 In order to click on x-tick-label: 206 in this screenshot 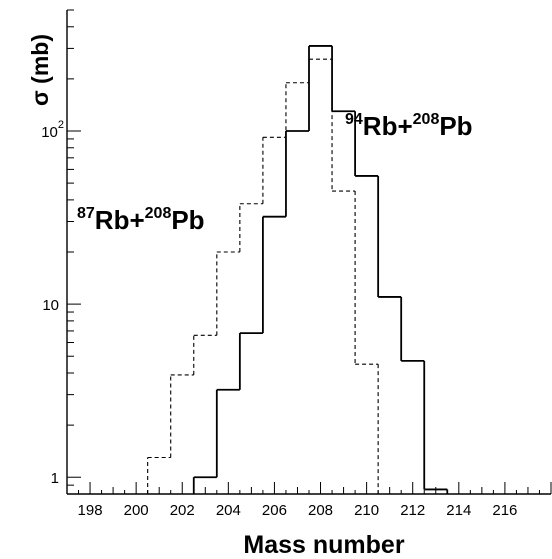, I will do `click(274, 510)`.